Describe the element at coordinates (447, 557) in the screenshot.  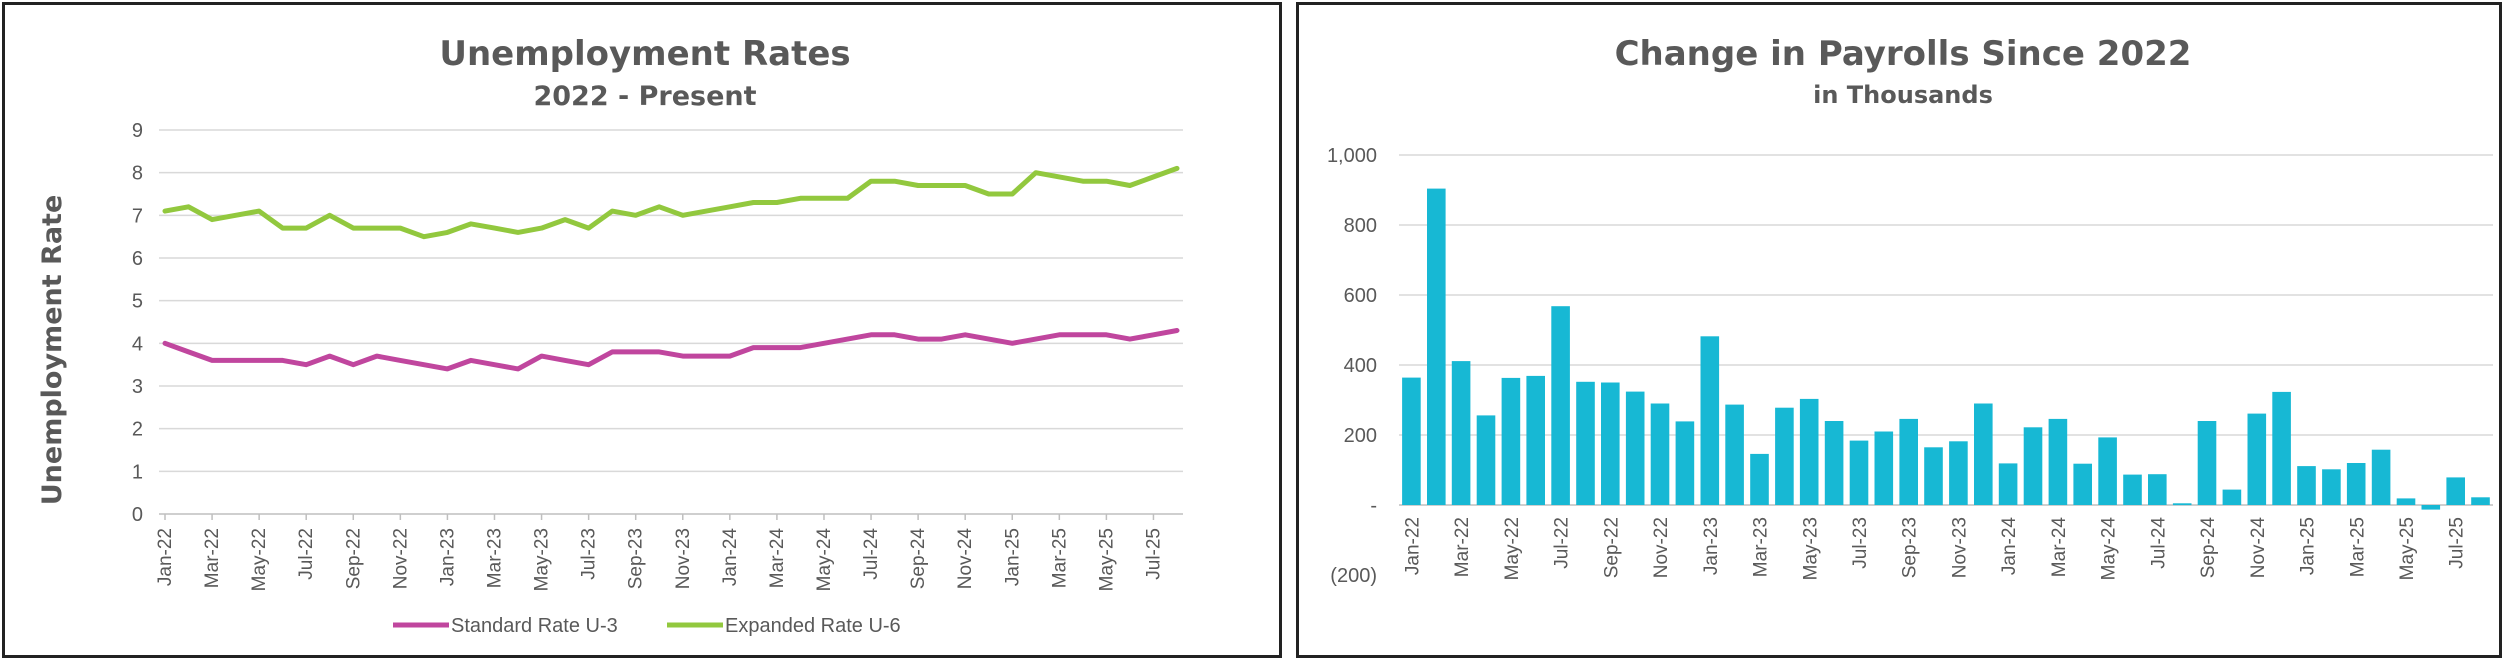
I see `x-tick-label: Jan-23` at that location.